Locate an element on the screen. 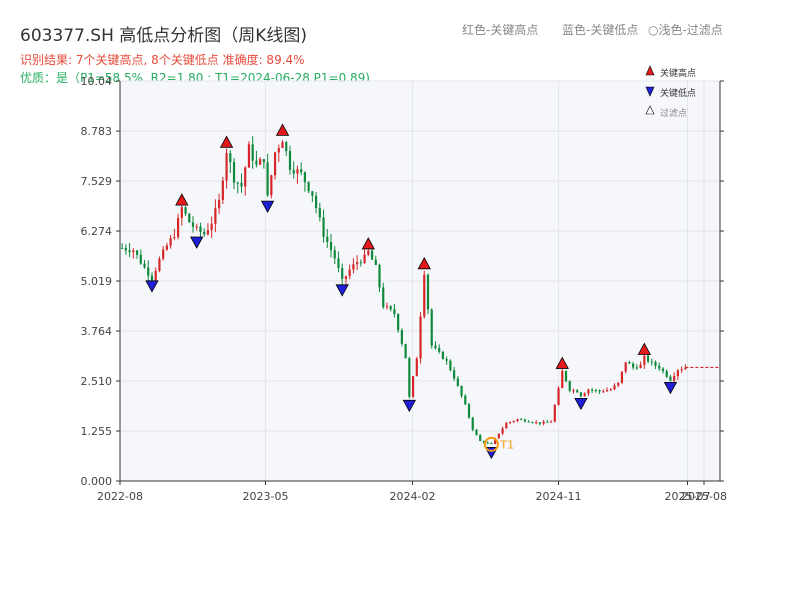  x-tick-label: 2025-07 is located at coordinates (688, 496).